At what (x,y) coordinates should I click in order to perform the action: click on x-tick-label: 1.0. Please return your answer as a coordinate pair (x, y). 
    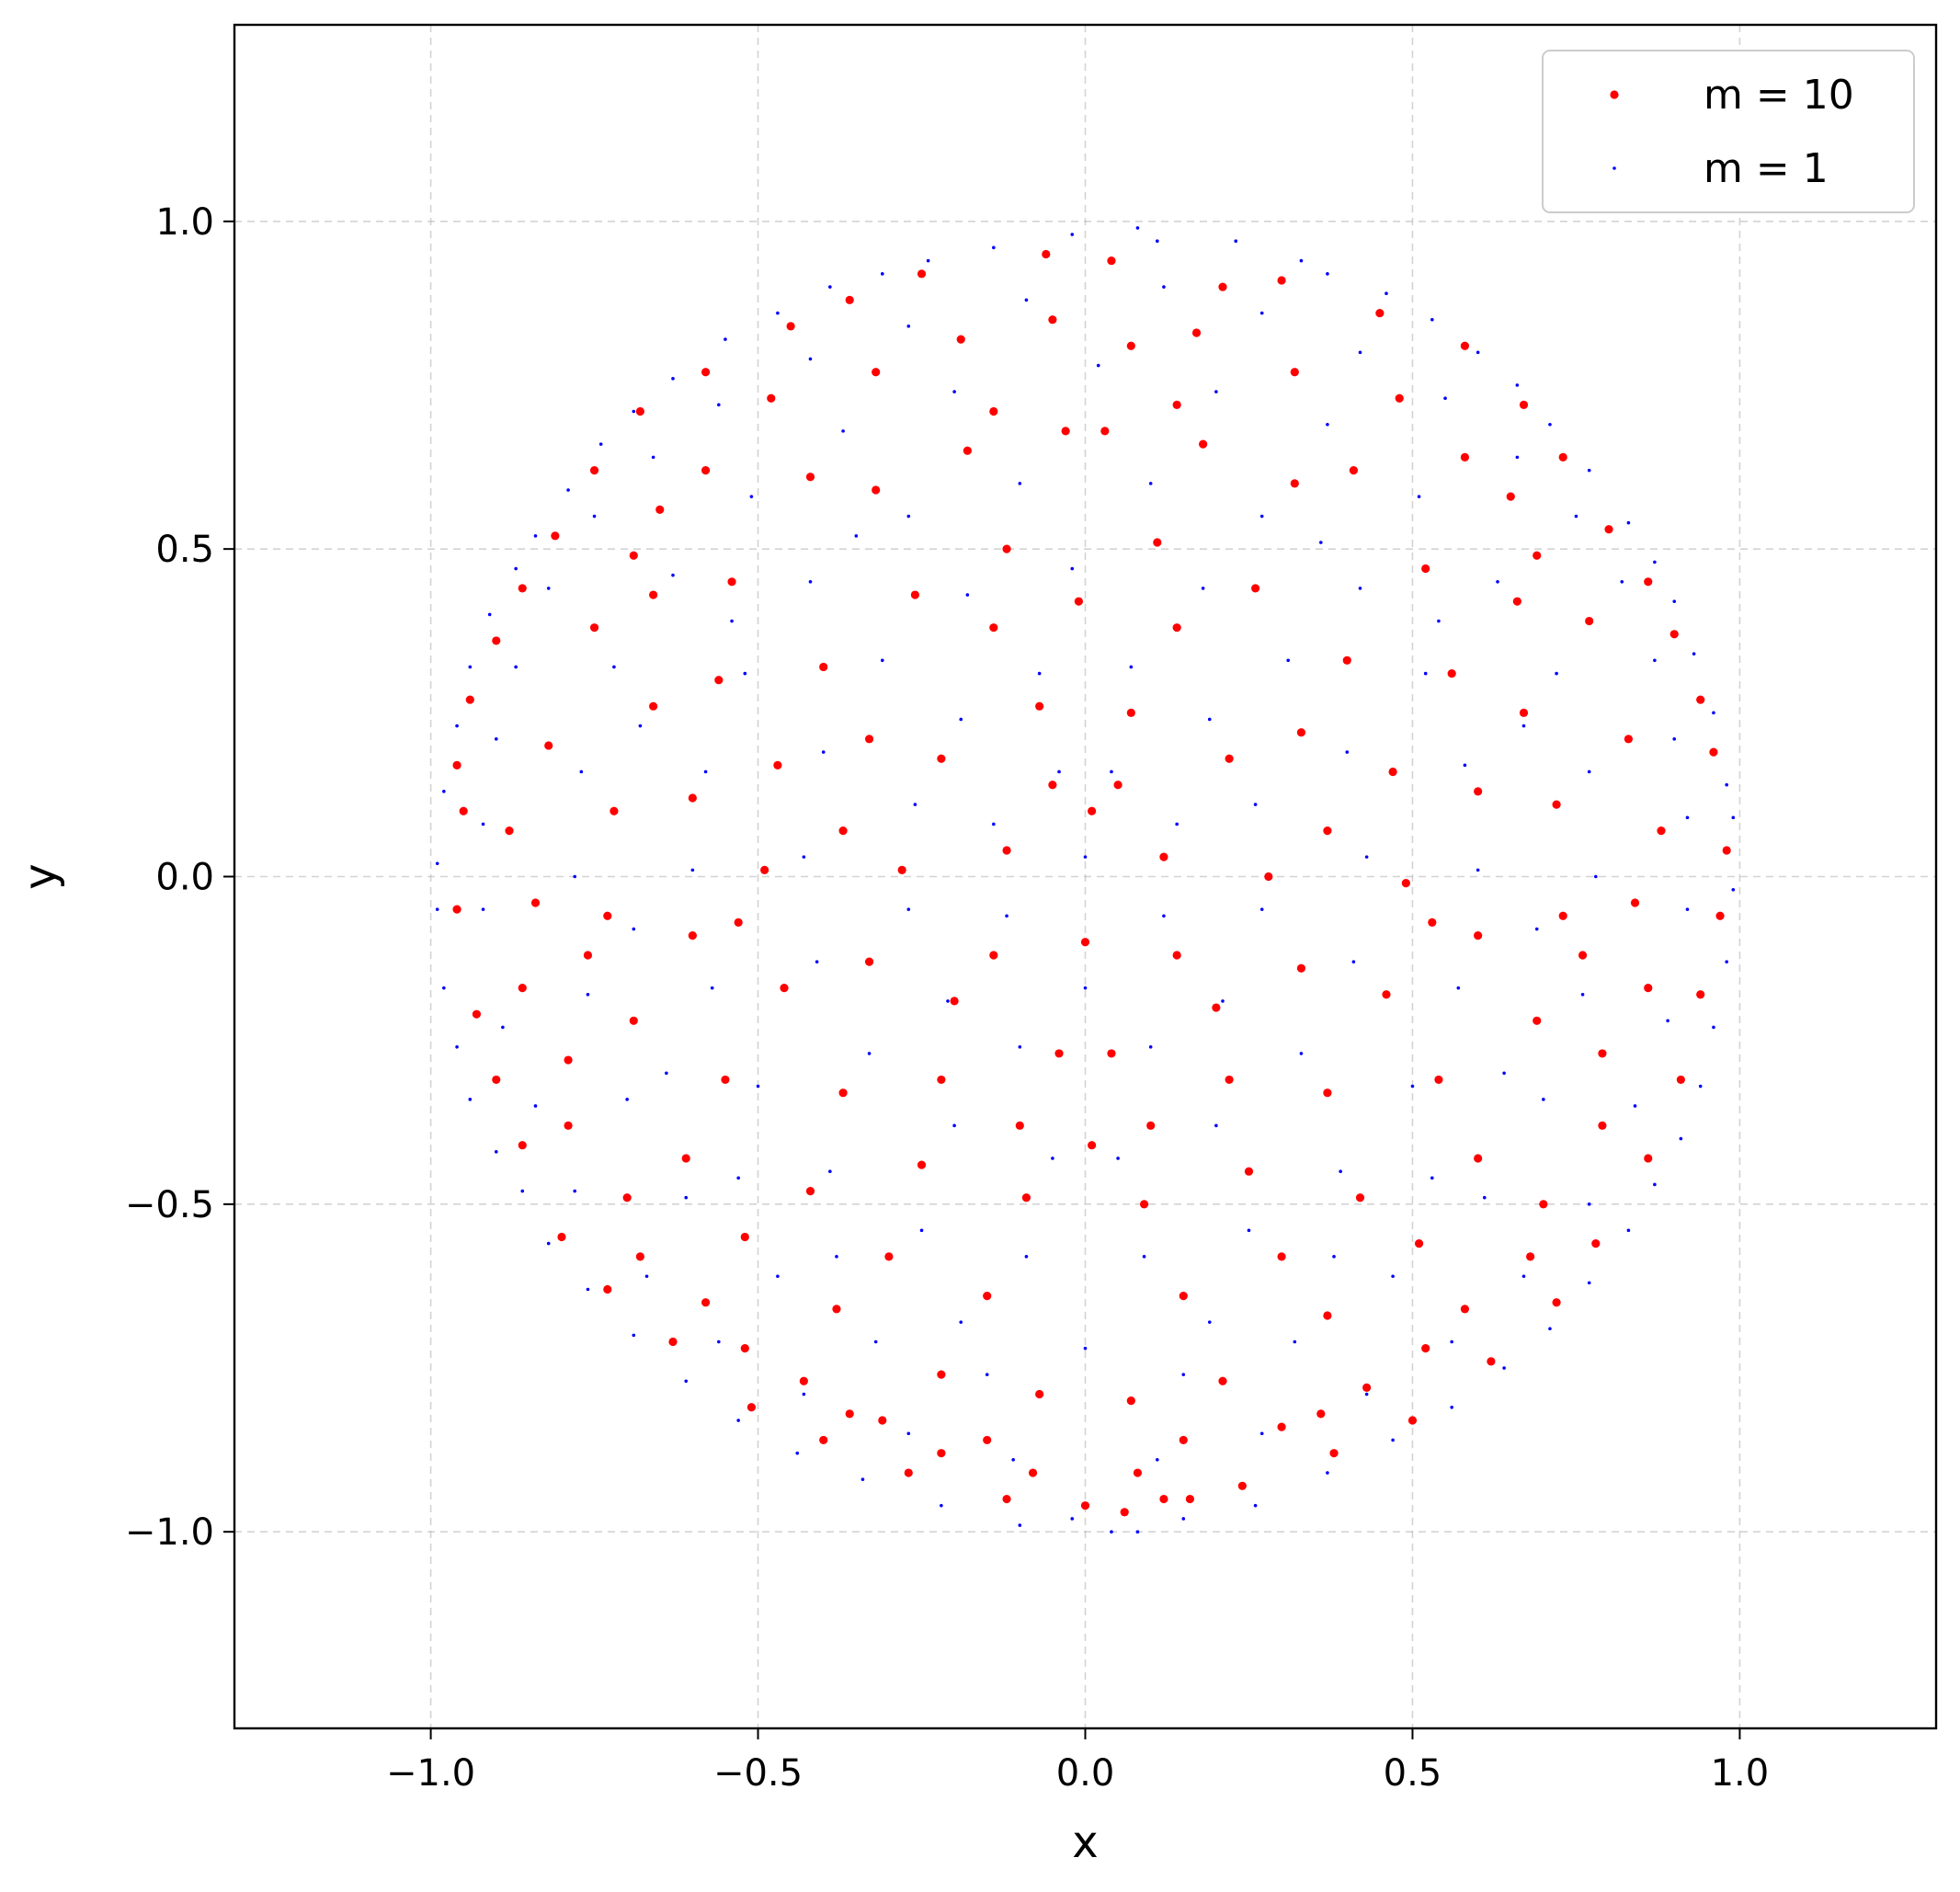
    Looking at the image, I should click on (1740, 1774).